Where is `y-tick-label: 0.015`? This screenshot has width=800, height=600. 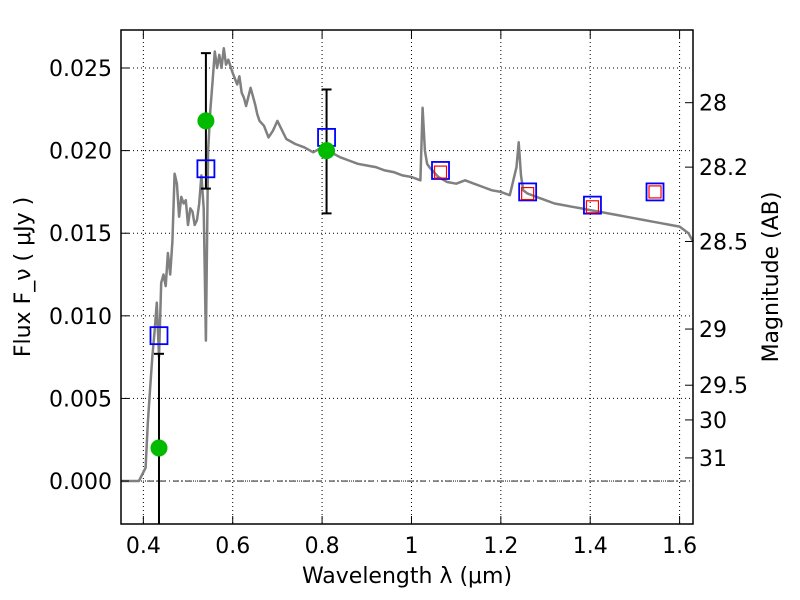
y-tick-label: 0.015 is located at coordinates (80, 234).